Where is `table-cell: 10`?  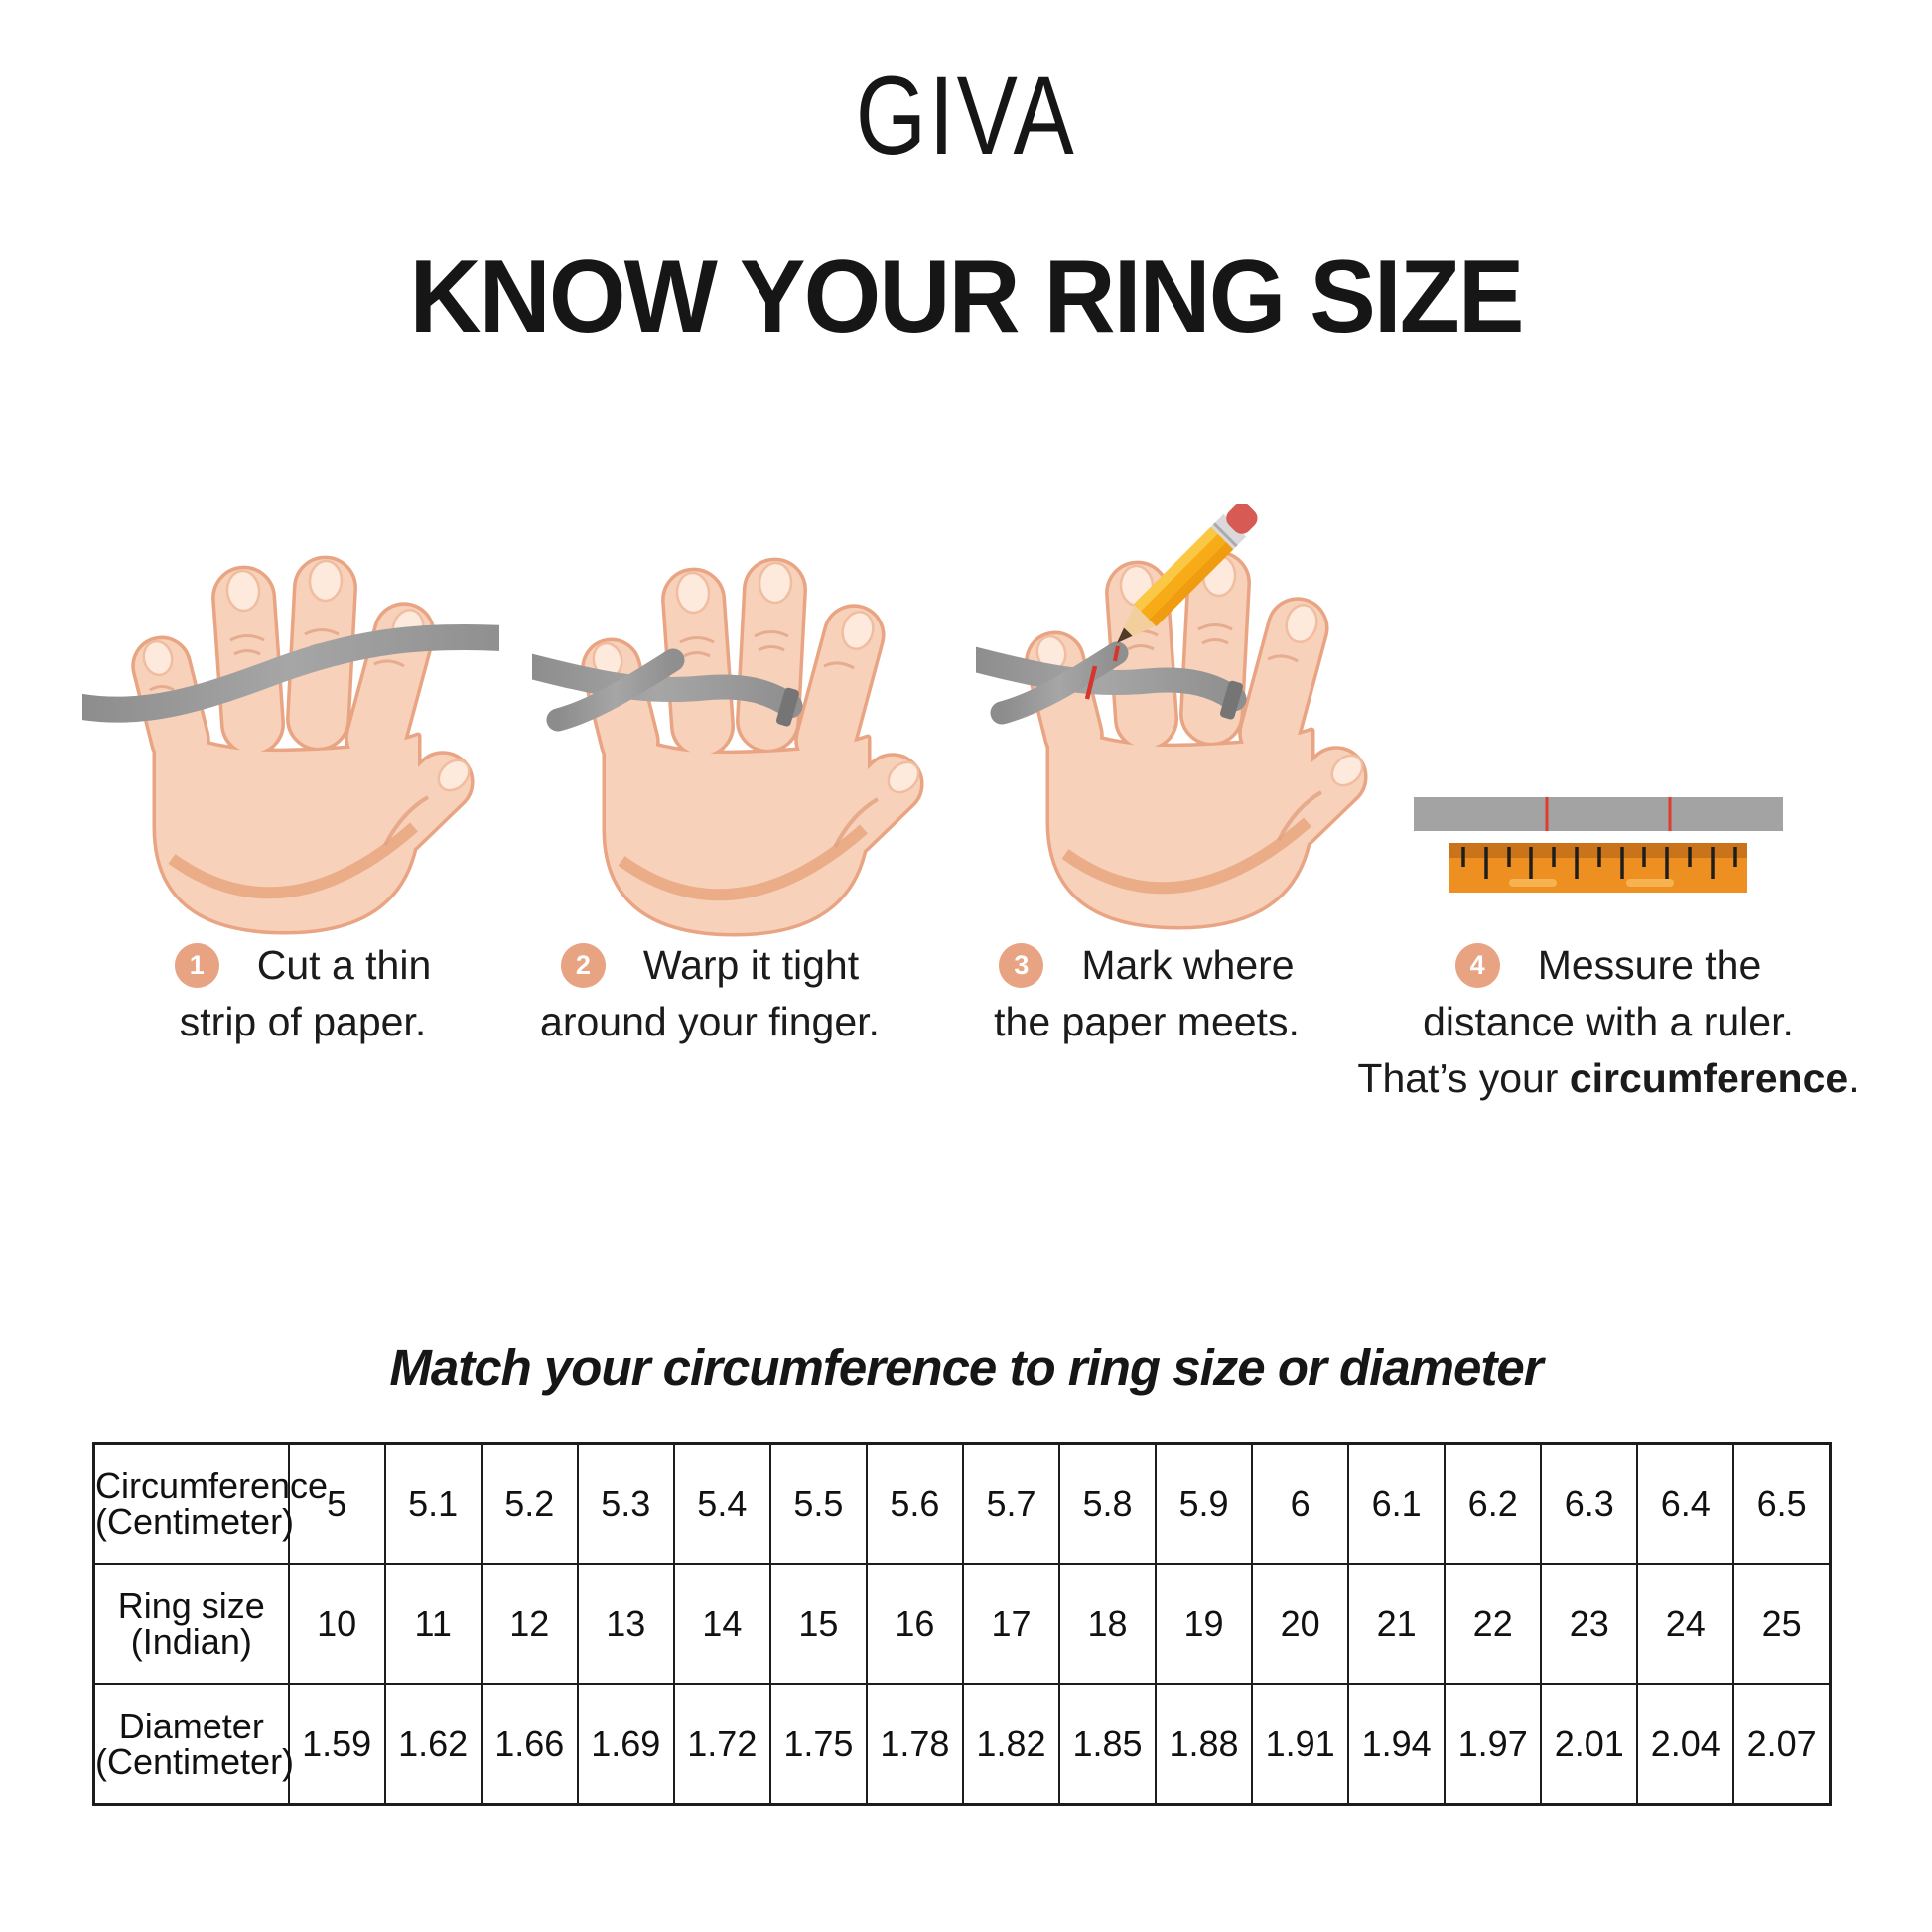 table-cell: 10 is located at coordinates (336, 1624).